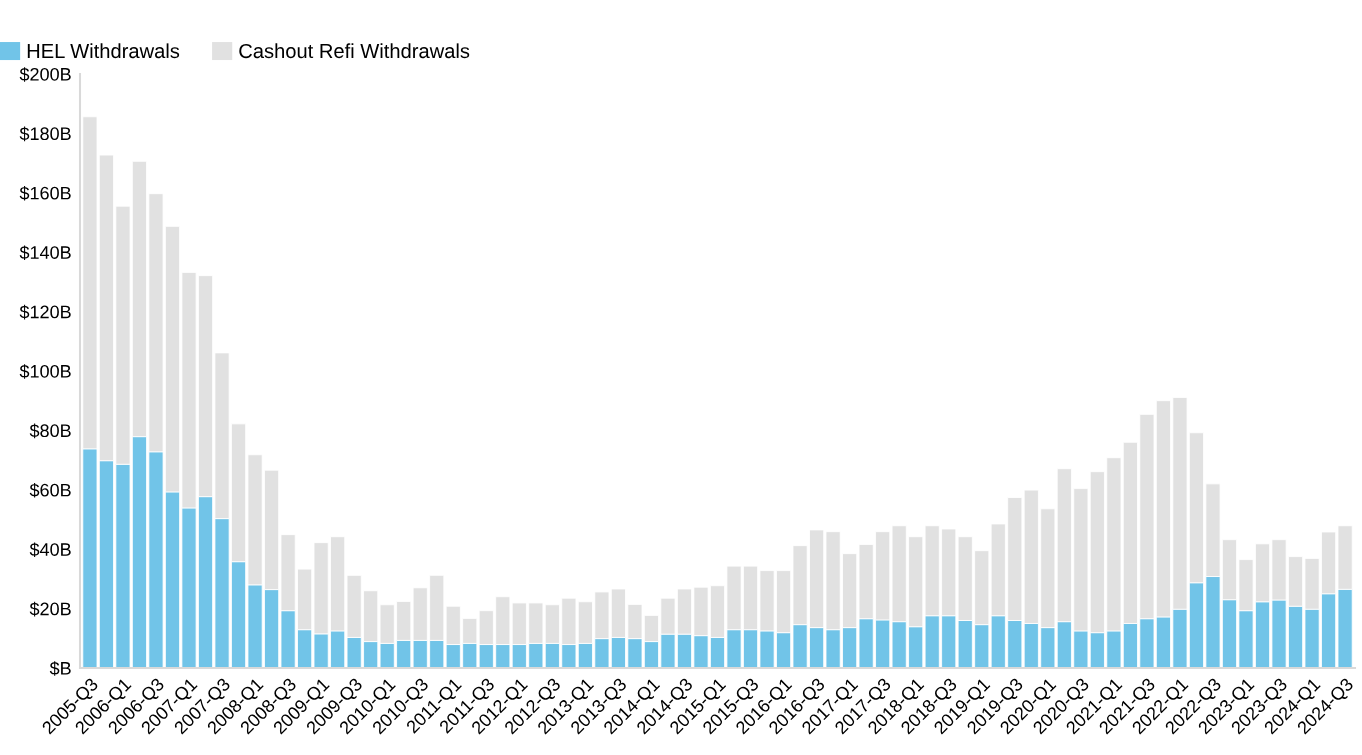 The width and height of the screenshot is (1362, 755). What do you see at coordinates (60, 668) in the screenshot?
I see `y-tick-label: $B` at bounding box center [60, 668].